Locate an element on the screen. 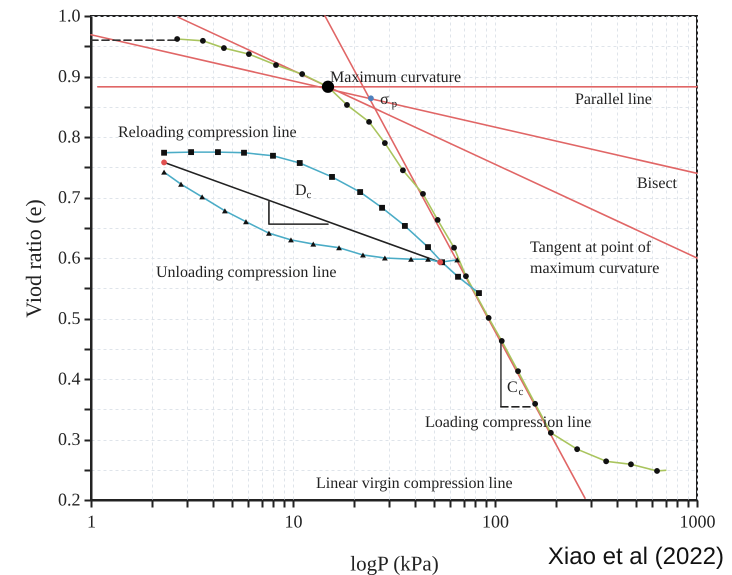  y-tick-label: 0.8 is located at coordinates (69, 136).